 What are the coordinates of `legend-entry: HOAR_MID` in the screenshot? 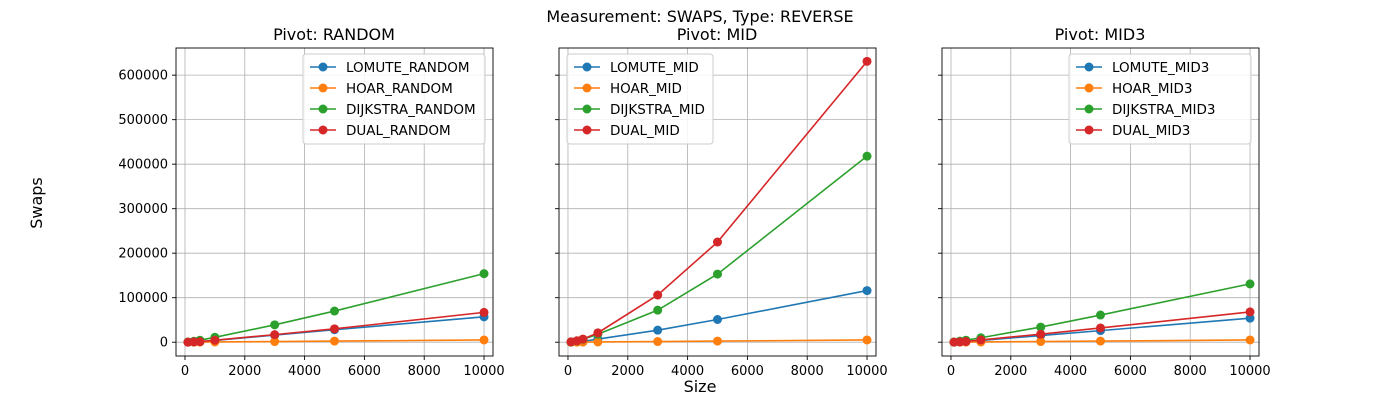 It's located at (628, 89).